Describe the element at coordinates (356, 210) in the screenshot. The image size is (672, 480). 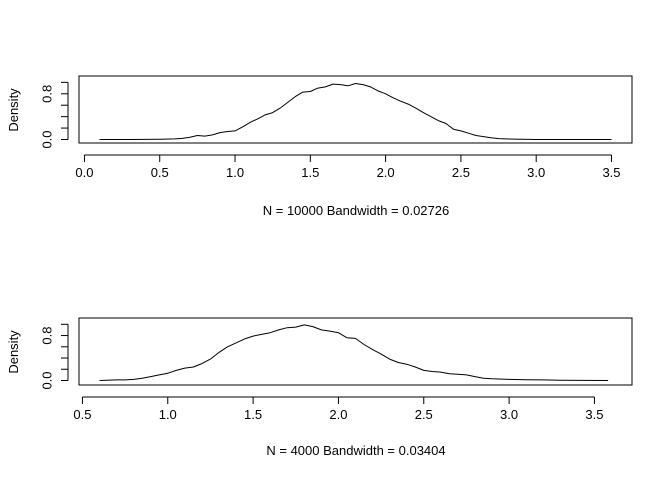
I see `x-axis-label: N = 10000 Bandwidth = 0.02726` at that location.